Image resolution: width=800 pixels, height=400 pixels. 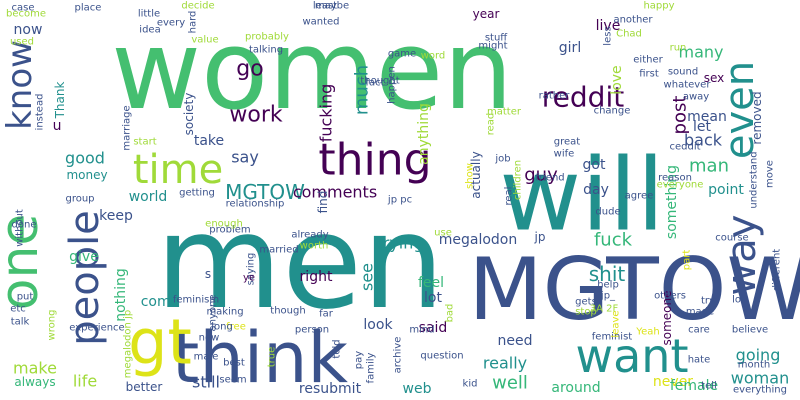 What do you see at coordinates (757, 117) in the screenshot?
I see `cloud-word: removed` at bounding box center [757, 117].